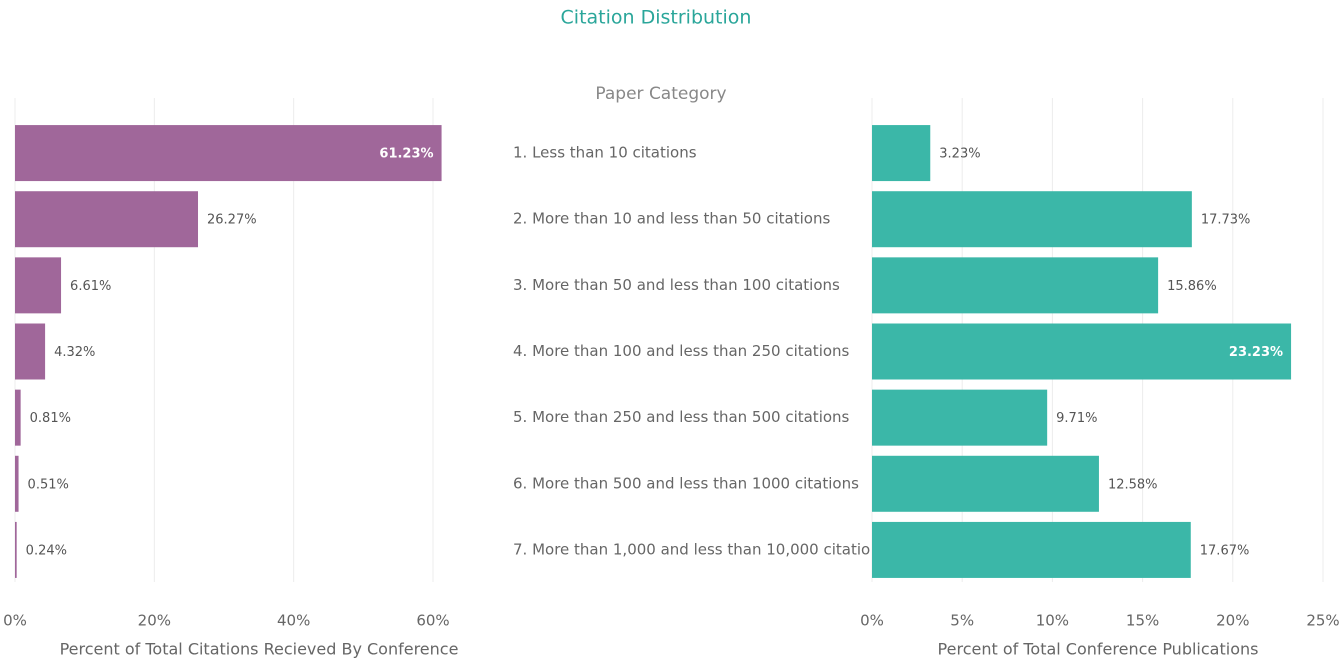  What do you see at coordinates (46, 550) in the screenshot?
I see `data-label: 0.24%` at bounding box center [46, 550].